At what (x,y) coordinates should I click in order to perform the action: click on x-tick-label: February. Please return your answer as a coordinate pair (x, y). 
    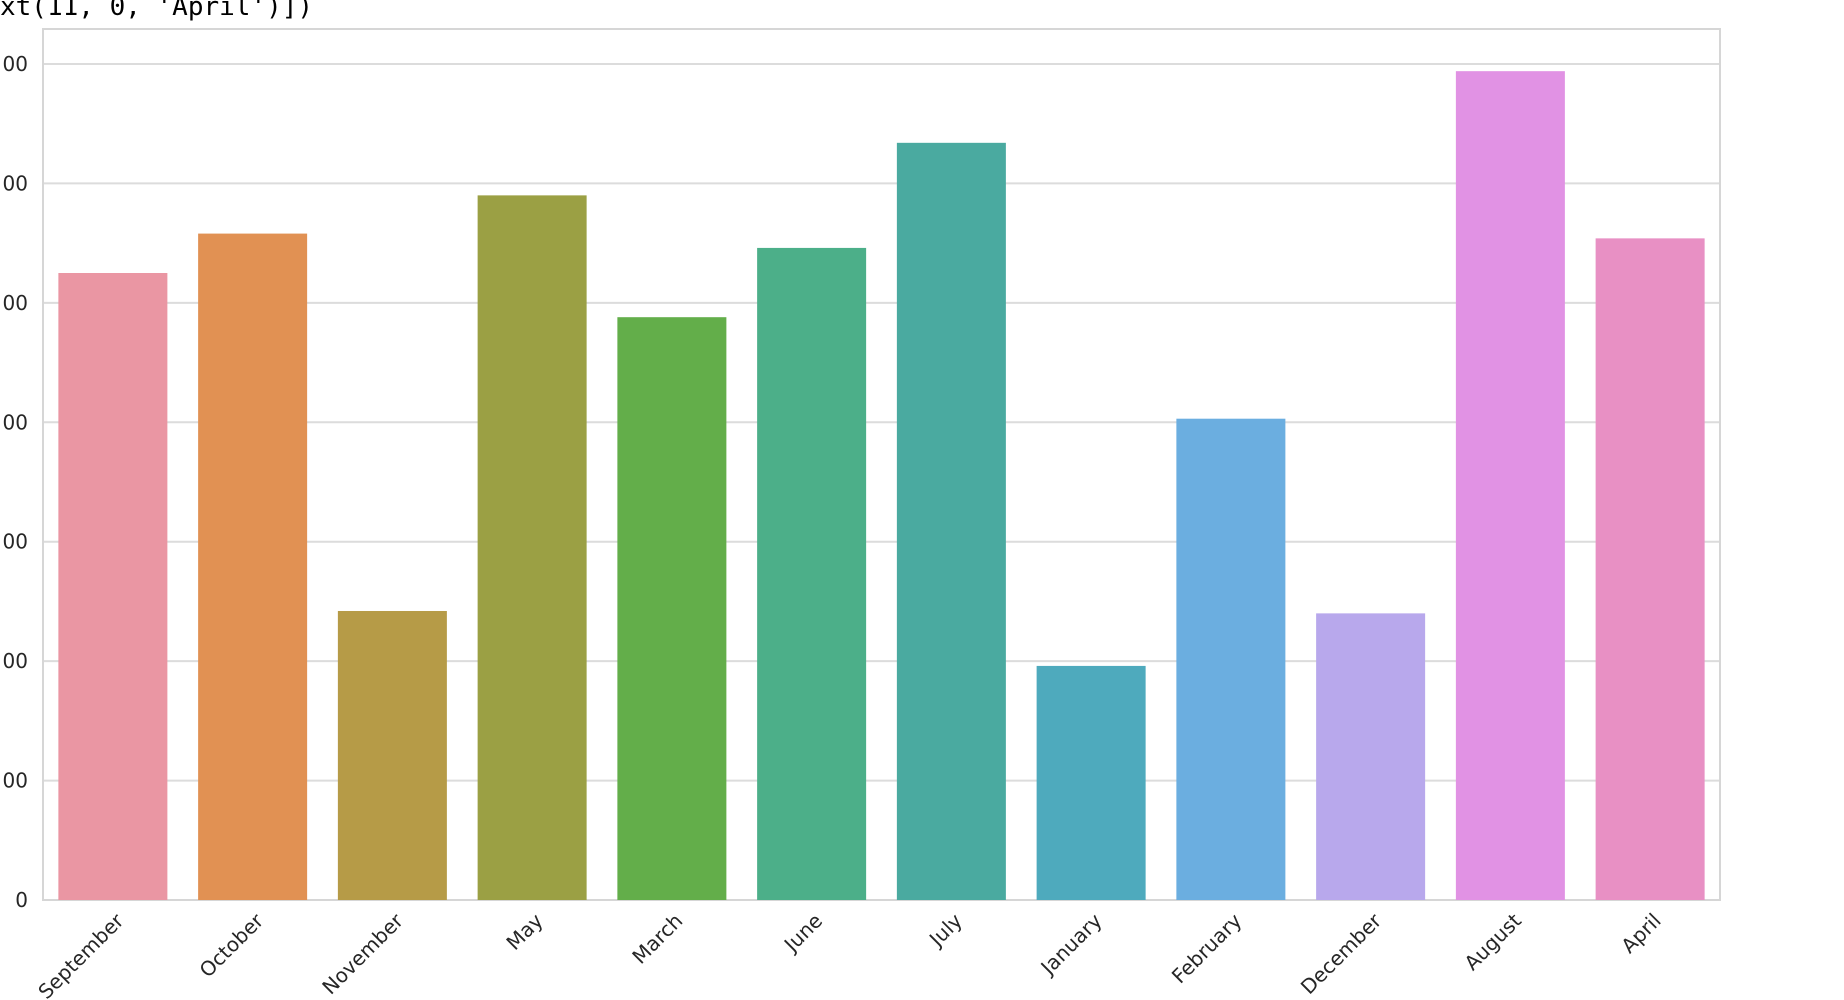
    Looking at the image, I should click on (1207, 948).